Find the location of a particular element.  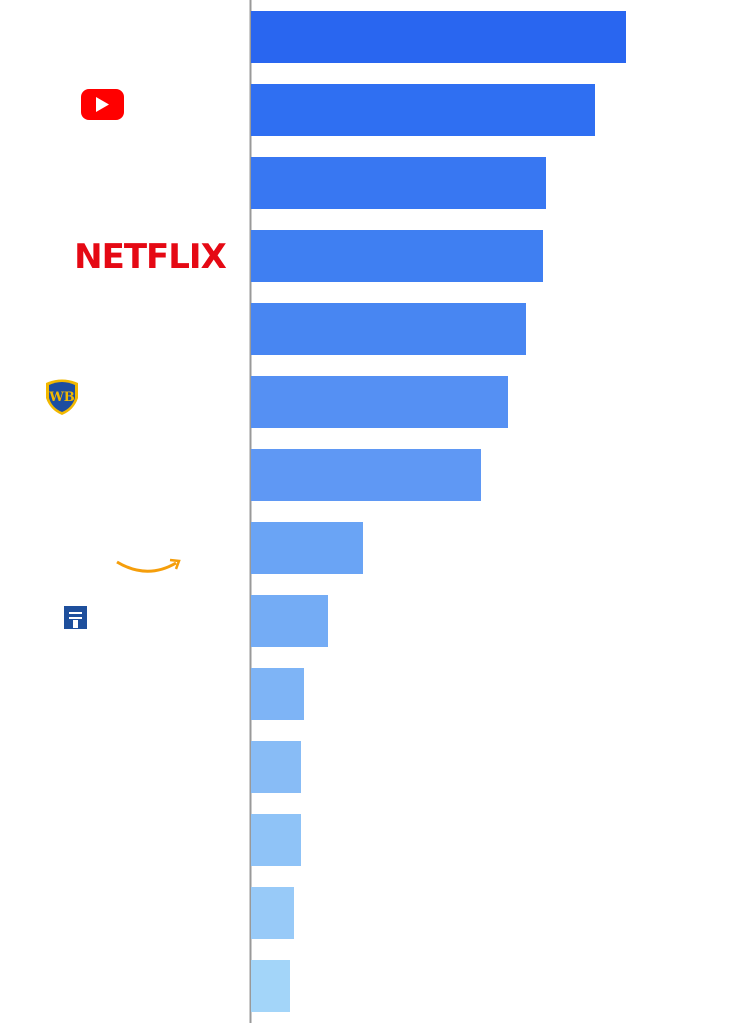

wb-logo: WB is located at coordinates (62, 397).